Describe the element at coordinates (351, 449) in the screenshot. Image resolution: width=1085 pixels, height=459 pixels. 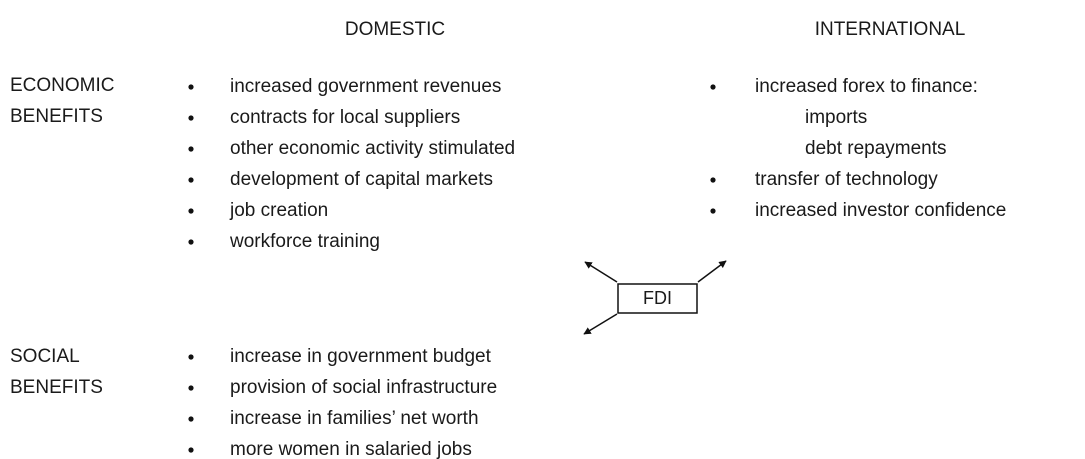
I see `list-item: more women in salaried jobs` at that location.